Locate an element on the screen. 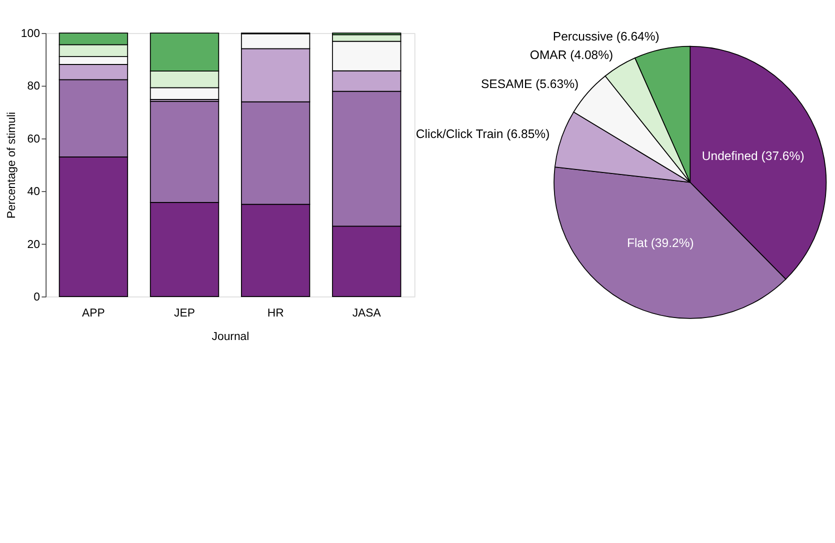 The width and height of the screenshot is (835, 543). y-tick-label: 100 is located at coordinates (30, 34).